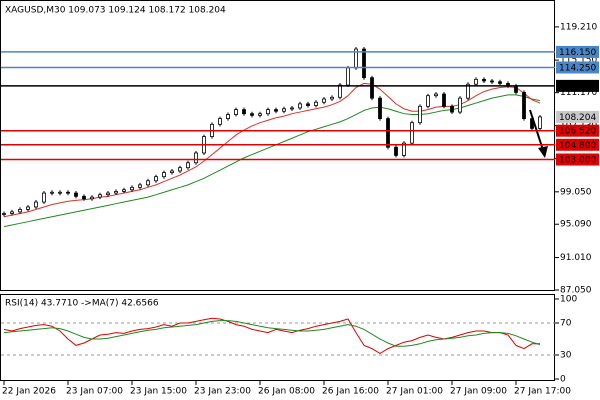  What do you see at coordinates (576, 192) in the screenshot?
I see `y-tick-label: 99.050` at bounding box center [576, 192].